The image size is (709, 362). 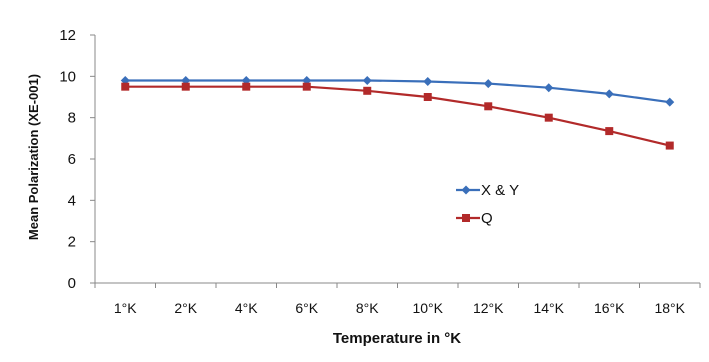 What do you see at coordinates (500, 190) in the screenshot?
I see `legend-label: X & Y` at bounding box center [500, 190].